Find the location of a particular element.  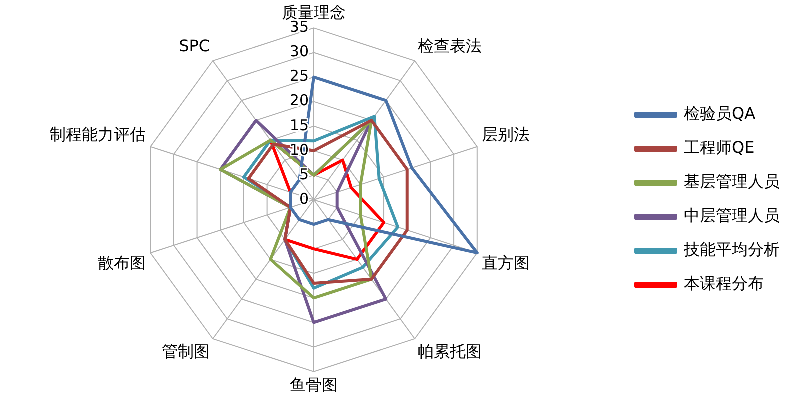

spoke-label: 帕累托图 is located at coordinates (450, 351).